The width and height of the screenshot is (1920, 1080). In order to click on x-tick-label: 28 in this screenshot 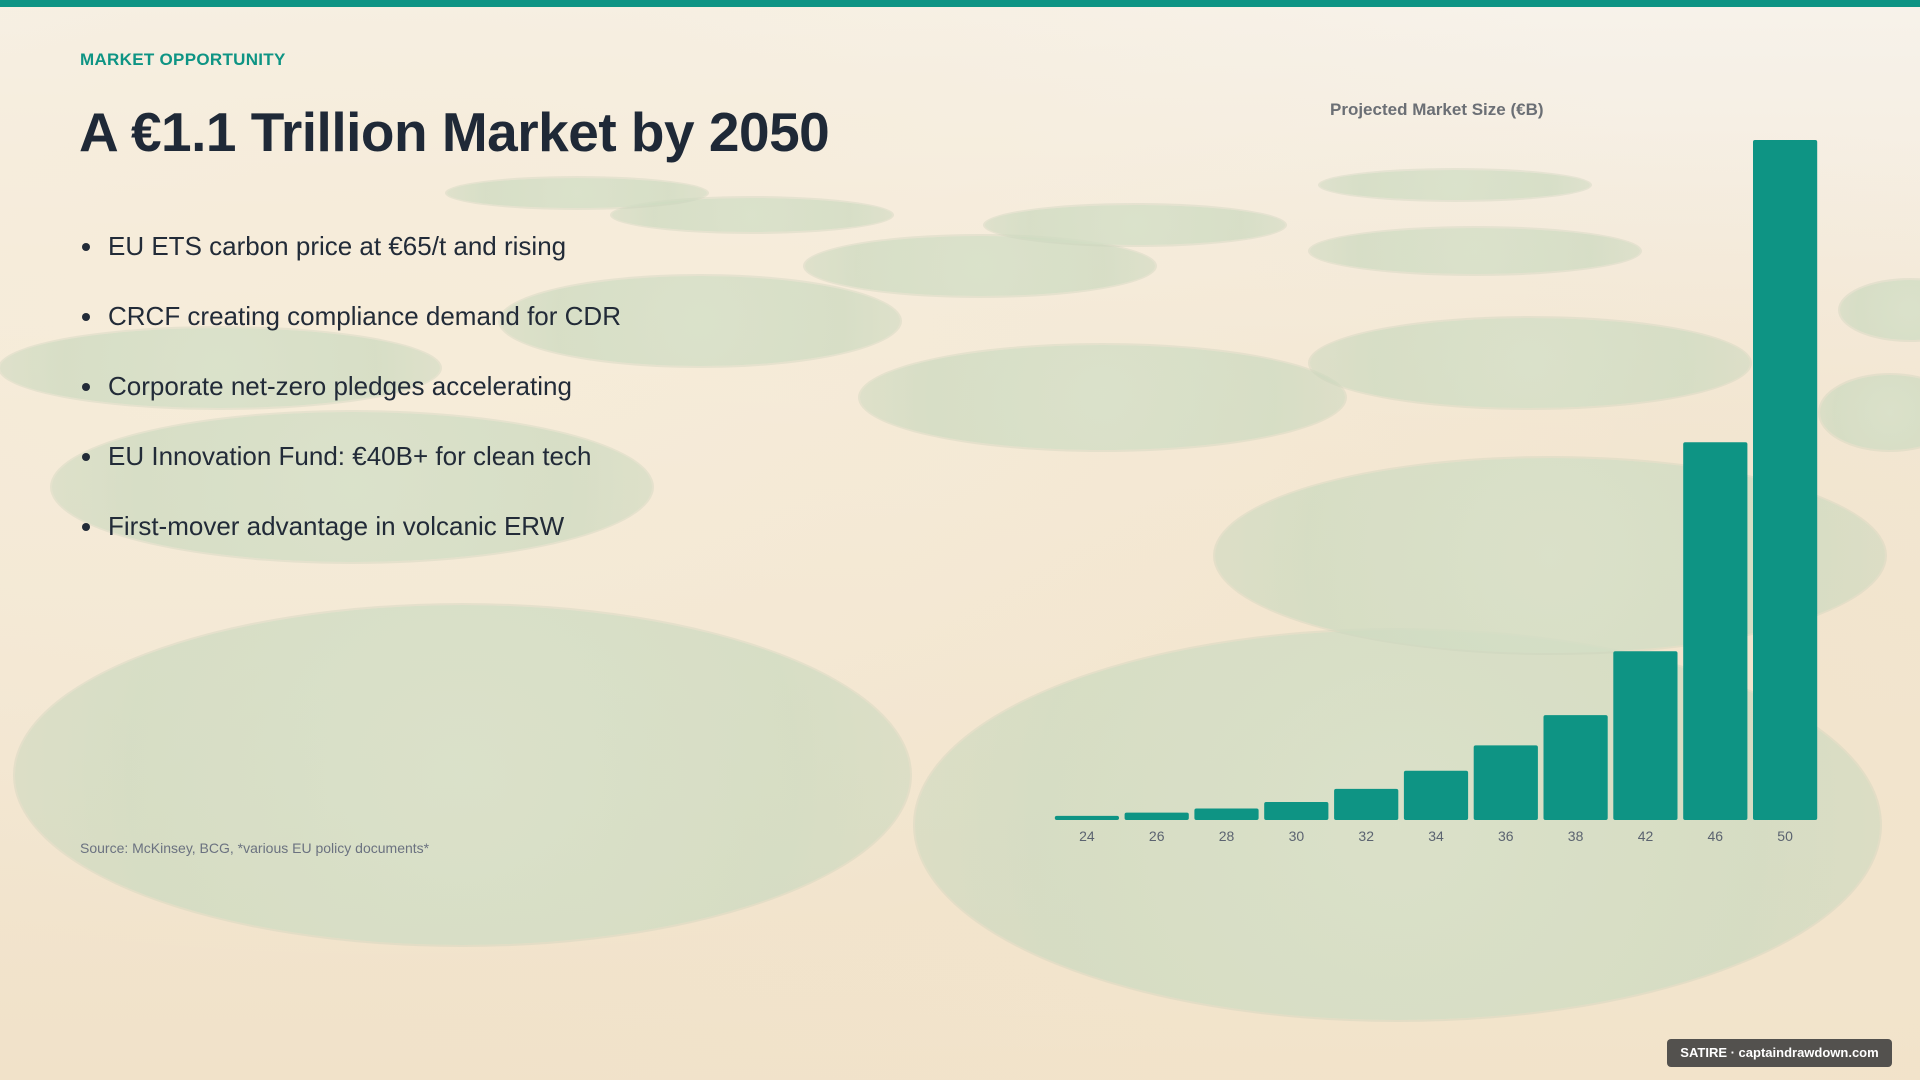, I will do `click(1227, 836)`.